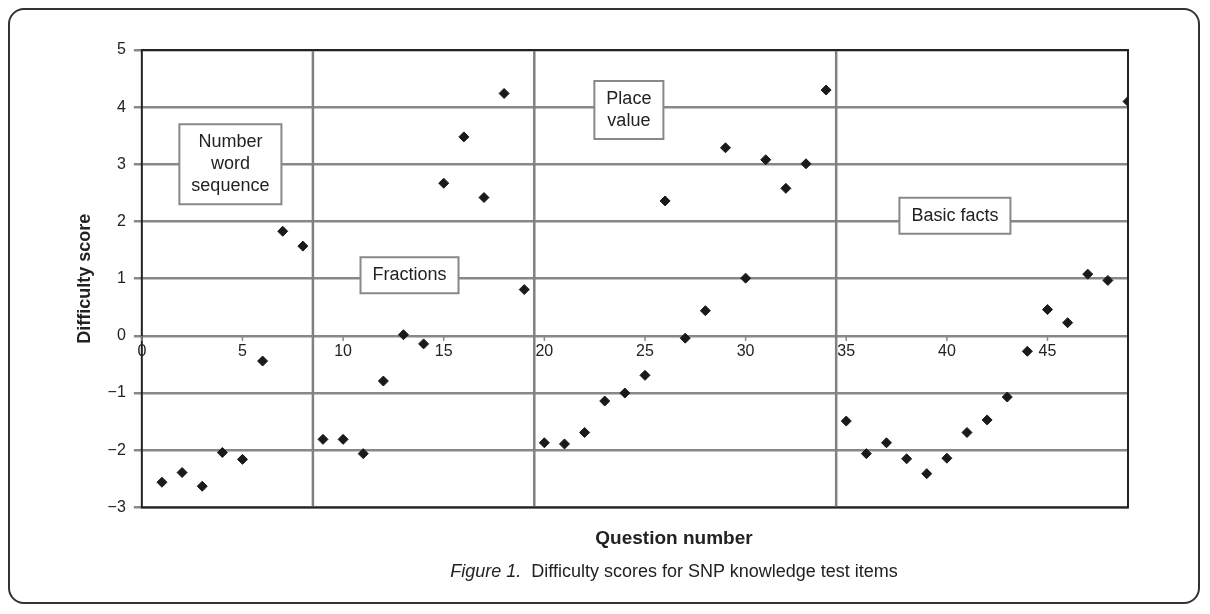  What do you see at coordinates (121, 220) in the screenshot?
I see `y-tick-label: 2` at bounding box center [121, 220].